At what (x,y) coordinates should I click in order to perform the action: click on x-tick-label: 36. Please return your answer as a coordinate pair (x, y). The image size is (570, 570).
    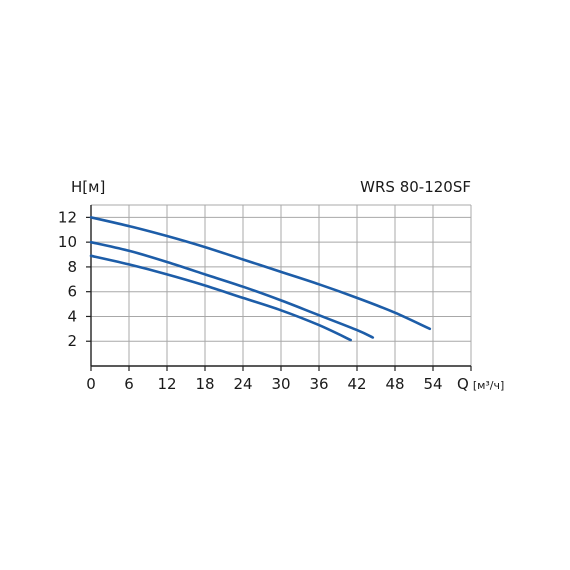
    Looking at the image, I should click on (318, 384).